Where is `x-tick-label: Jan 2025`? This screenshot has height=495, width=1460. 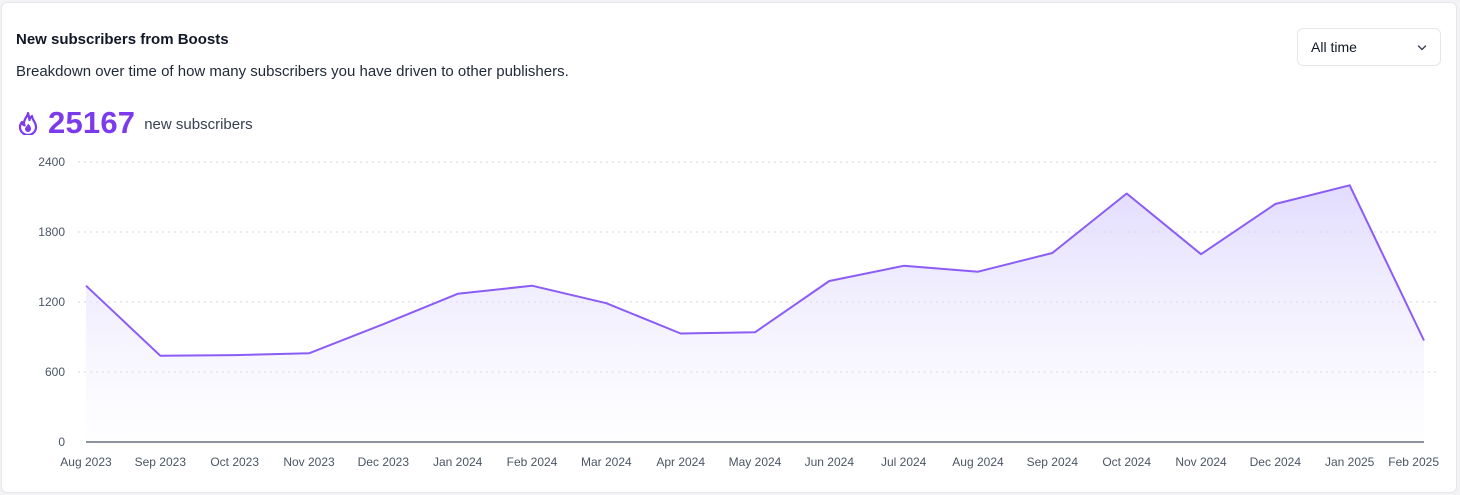 x-tick-label: Jan 2025 is located at coordinates (1350, 462).